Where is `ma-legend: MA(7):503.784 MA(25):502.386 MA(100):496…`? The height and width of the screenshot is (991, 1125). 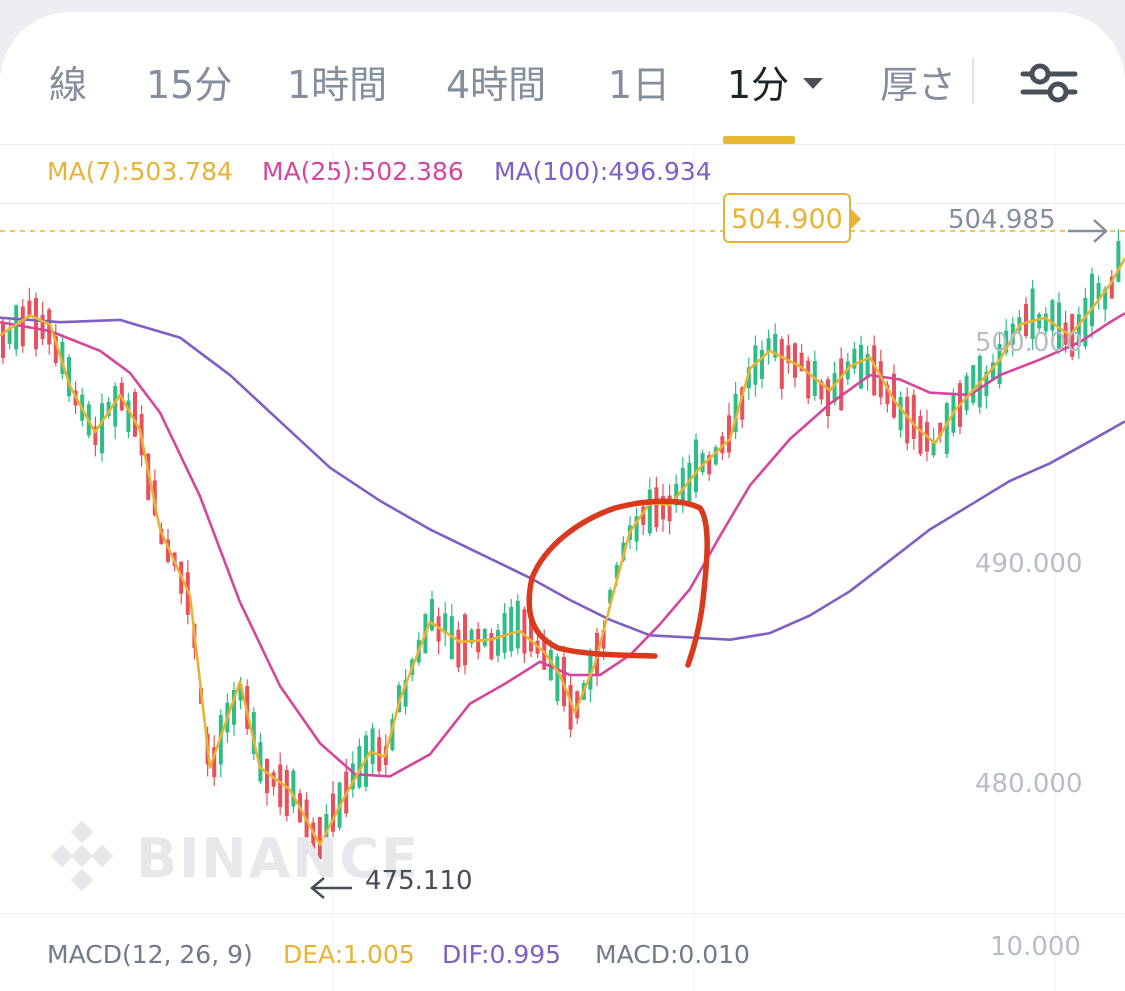 ma-legend: MA(7):503.784 MA(25):502.386 MA(100):496… is located at coordinates (562, 168).